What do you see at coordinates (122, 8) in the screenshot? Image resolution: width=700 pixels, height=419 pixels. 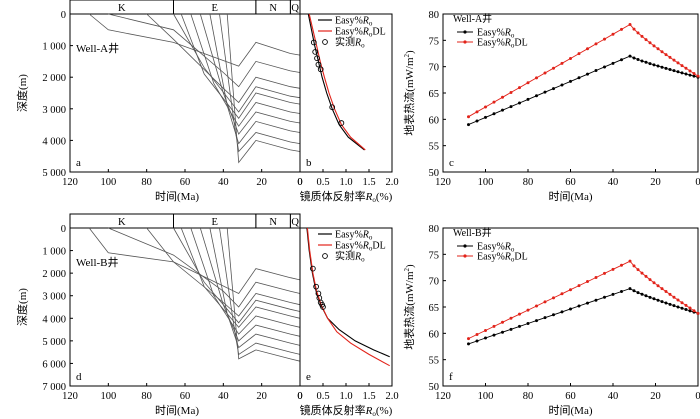 I see `stratum-label: K` at bounding box center [122, 8].